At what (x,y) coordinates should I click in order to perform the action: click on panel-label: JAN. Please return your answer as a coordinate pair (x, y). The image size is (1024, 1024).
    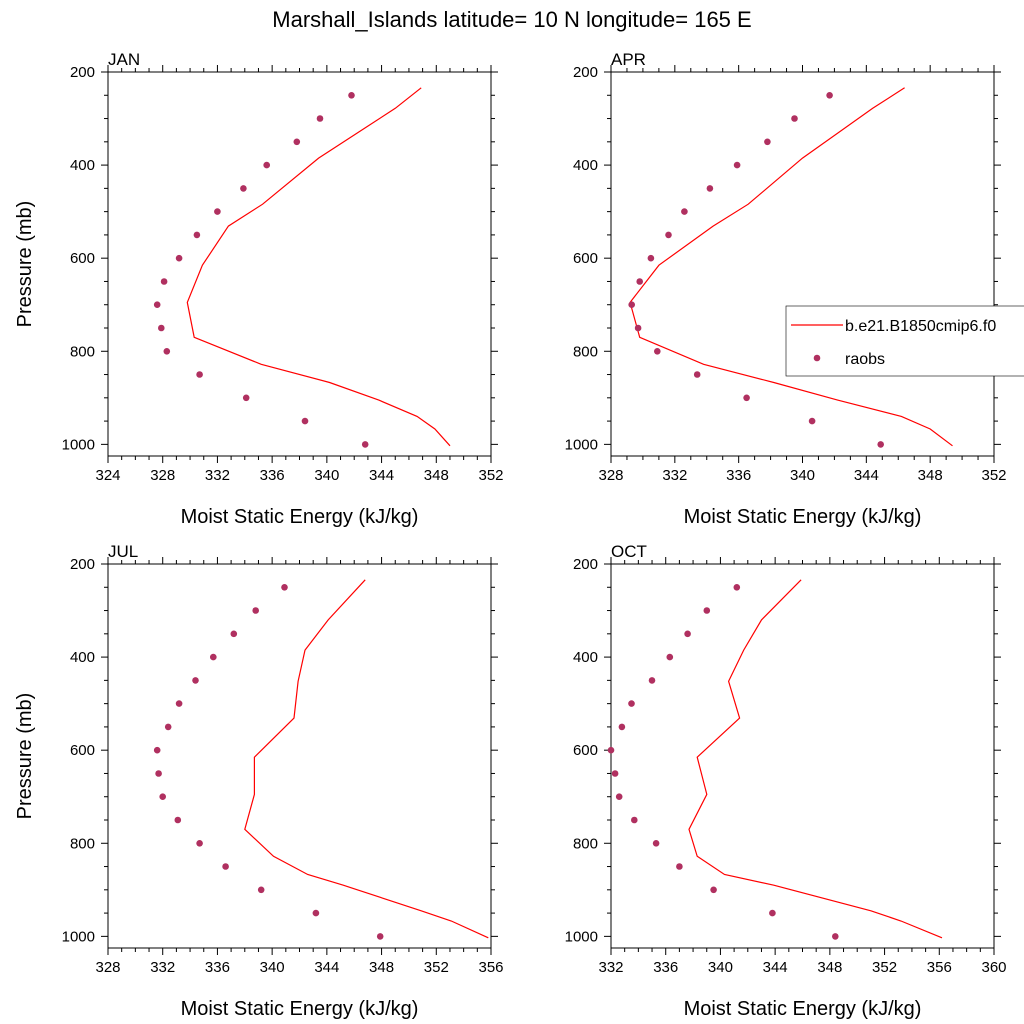
    Looking at the image, I should click on (124, 59).